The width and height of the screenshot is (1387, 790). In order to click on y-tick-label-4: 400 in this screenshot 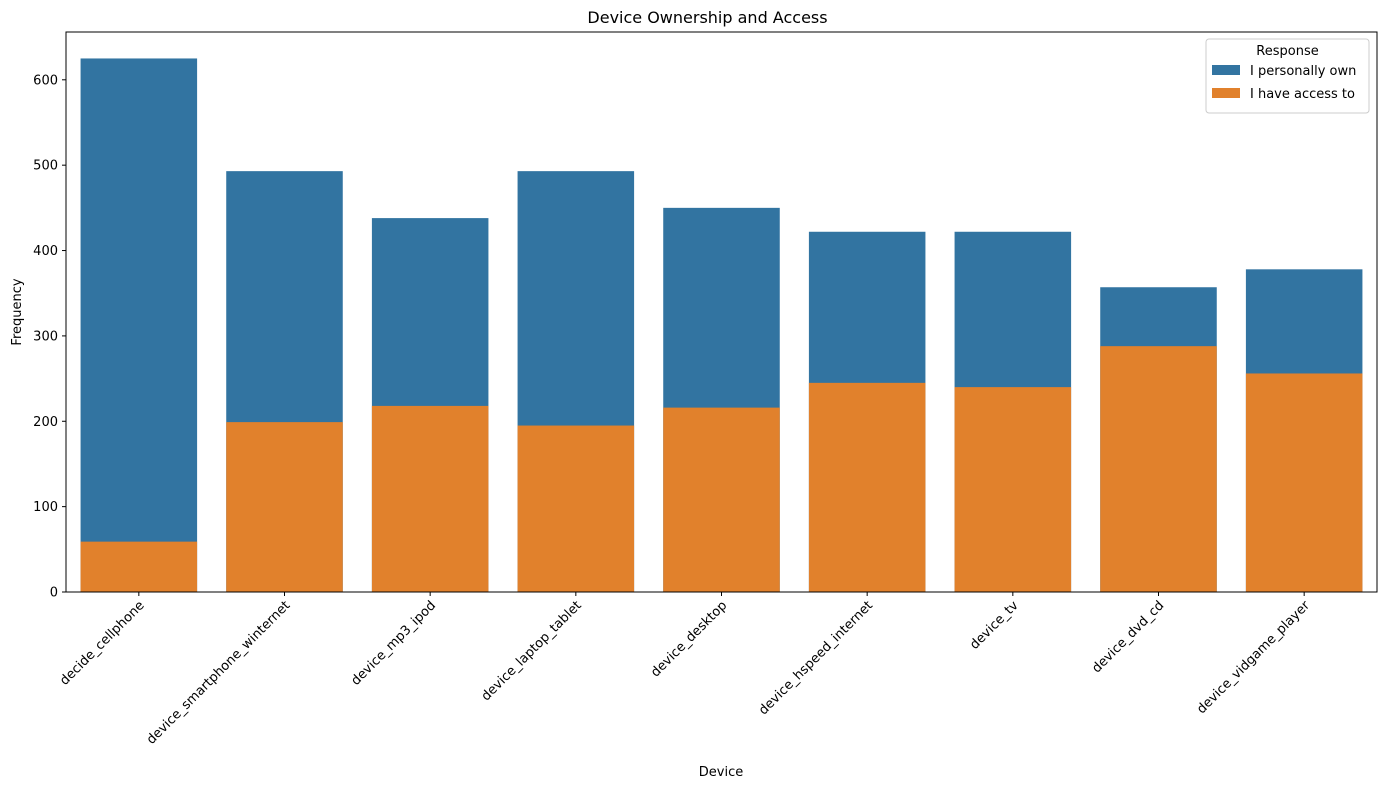, I will do `click(45, 251)`.